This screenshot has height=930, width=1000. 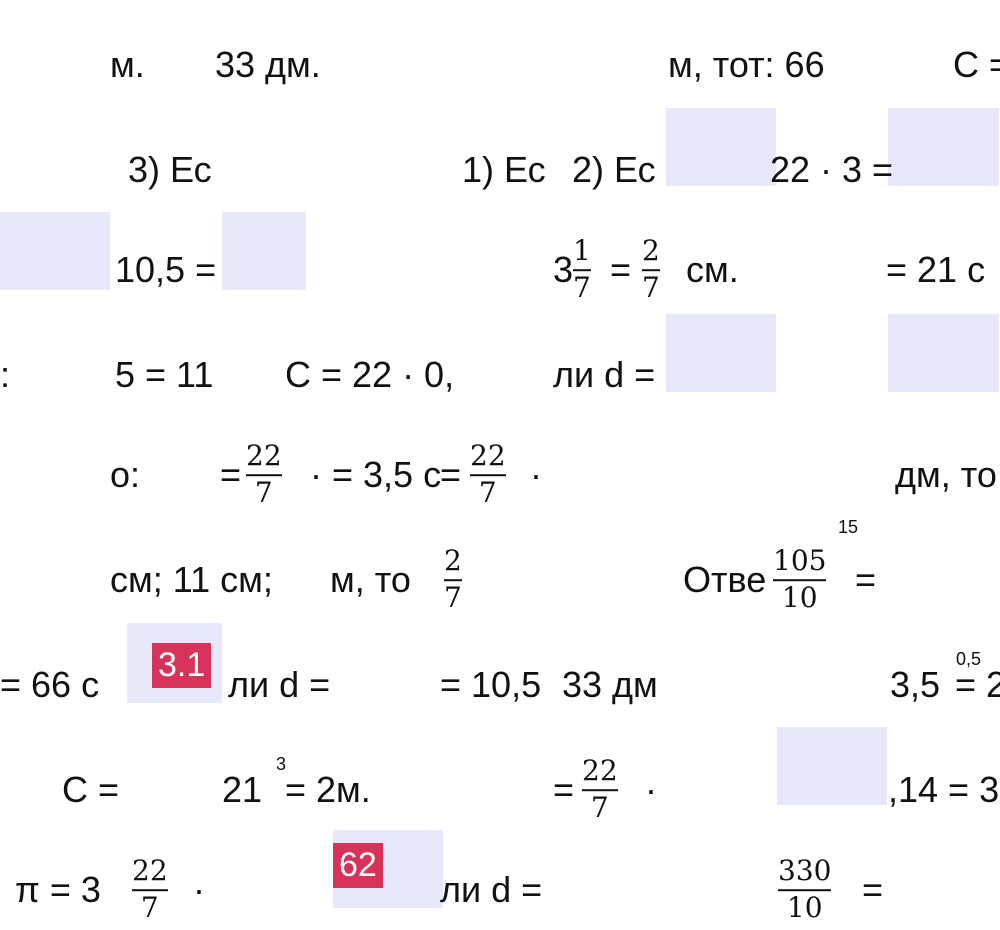 What do you see at coordinates (370, 579) in the screenshot?
I see `text-fragment: м, то` at bounding box center [370, 579].